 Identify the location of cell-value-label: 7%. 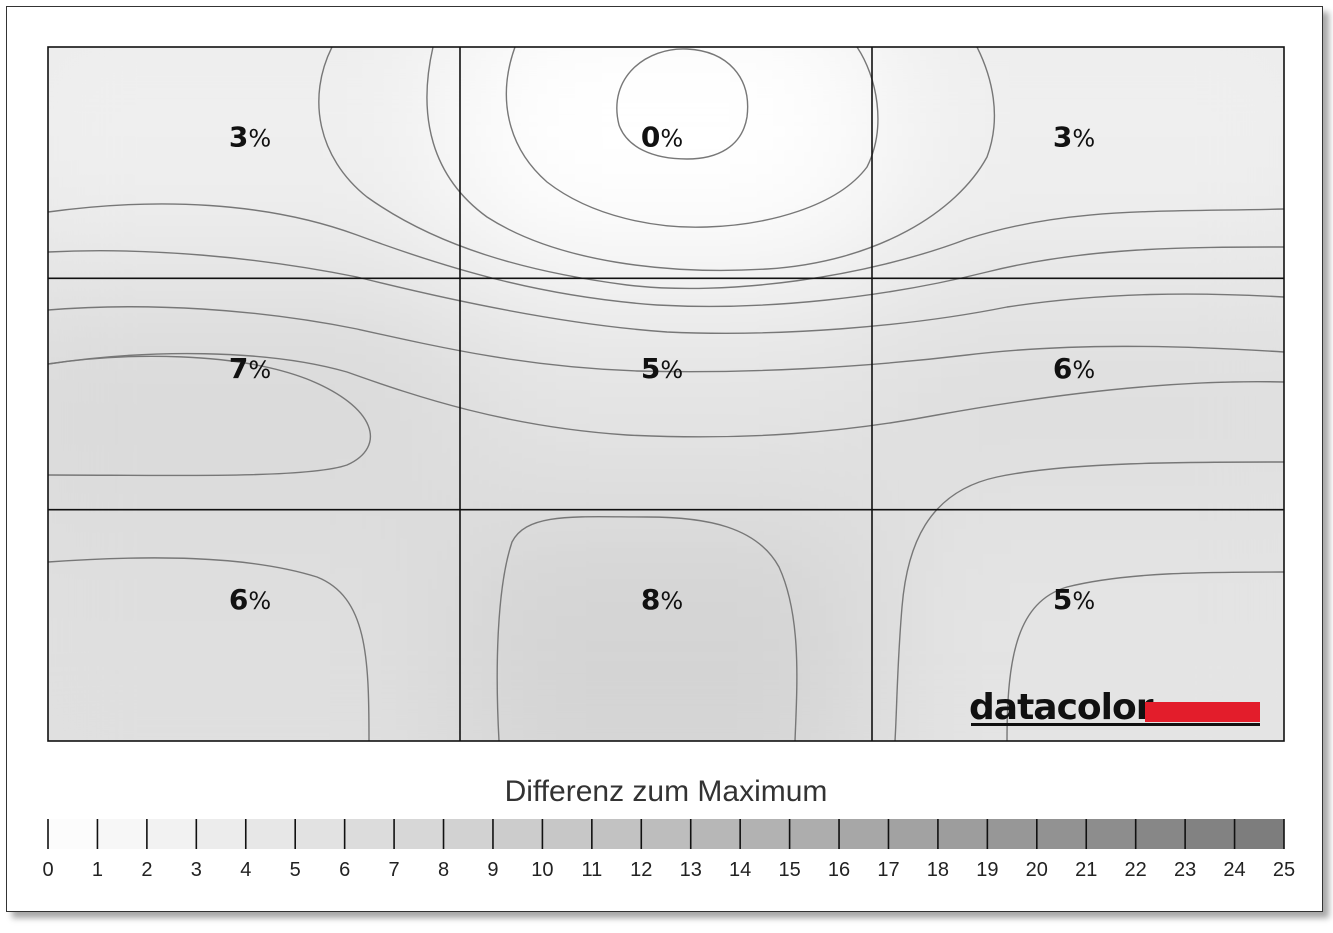
(250, 368).